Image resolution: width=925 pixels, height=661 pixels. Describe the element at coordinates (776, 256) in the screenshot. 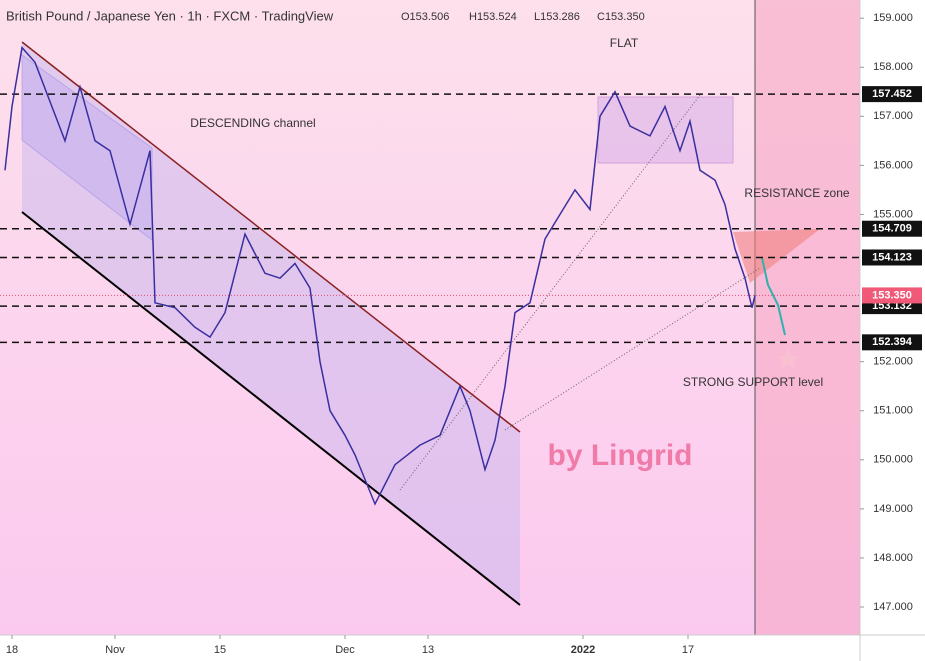

I see `resistance-triangle` at that location.